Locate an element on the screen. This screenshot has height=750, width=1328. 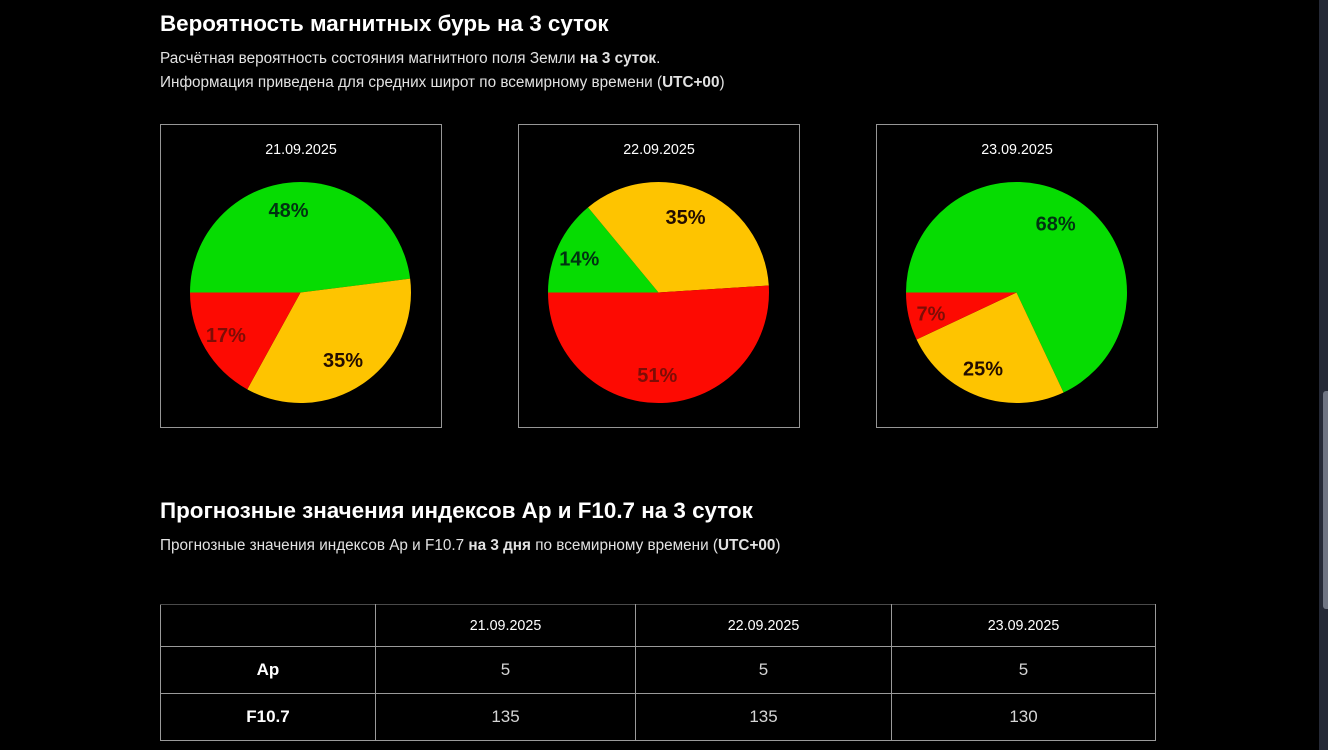
svg-text: 68% is located at coordinates (1056, 224).